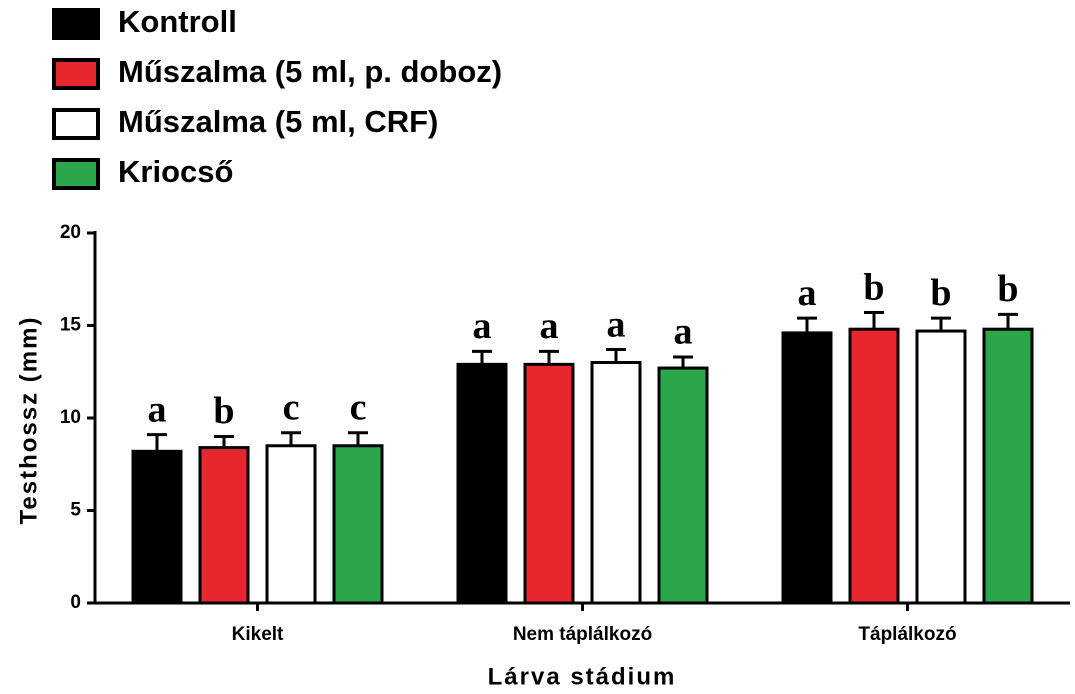 Image resolution: width=1075 pixels, height=694 pixels. Describe the element at coordinates (907, 634) in the screenshot. I see `x-tick-label: Táplálkozó` at that location.